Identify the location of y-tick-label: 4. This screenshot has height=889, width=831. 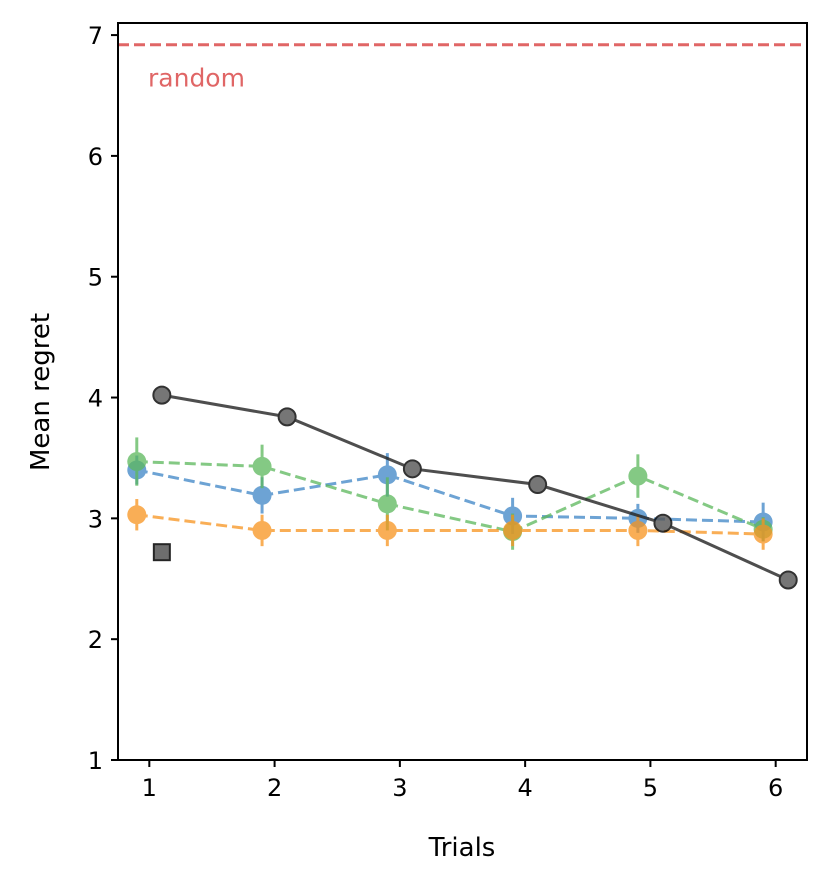
(95, 399).